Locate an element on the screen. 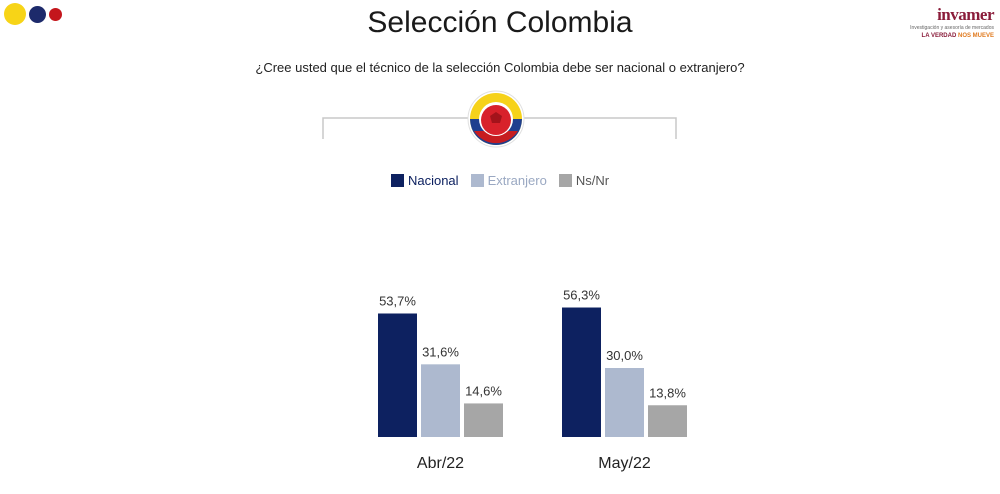 The width and height of the screenshot is (1000, 494). logo-tagline: LA VERDAD NOS MUEVE is located at coordinates (951, 36).